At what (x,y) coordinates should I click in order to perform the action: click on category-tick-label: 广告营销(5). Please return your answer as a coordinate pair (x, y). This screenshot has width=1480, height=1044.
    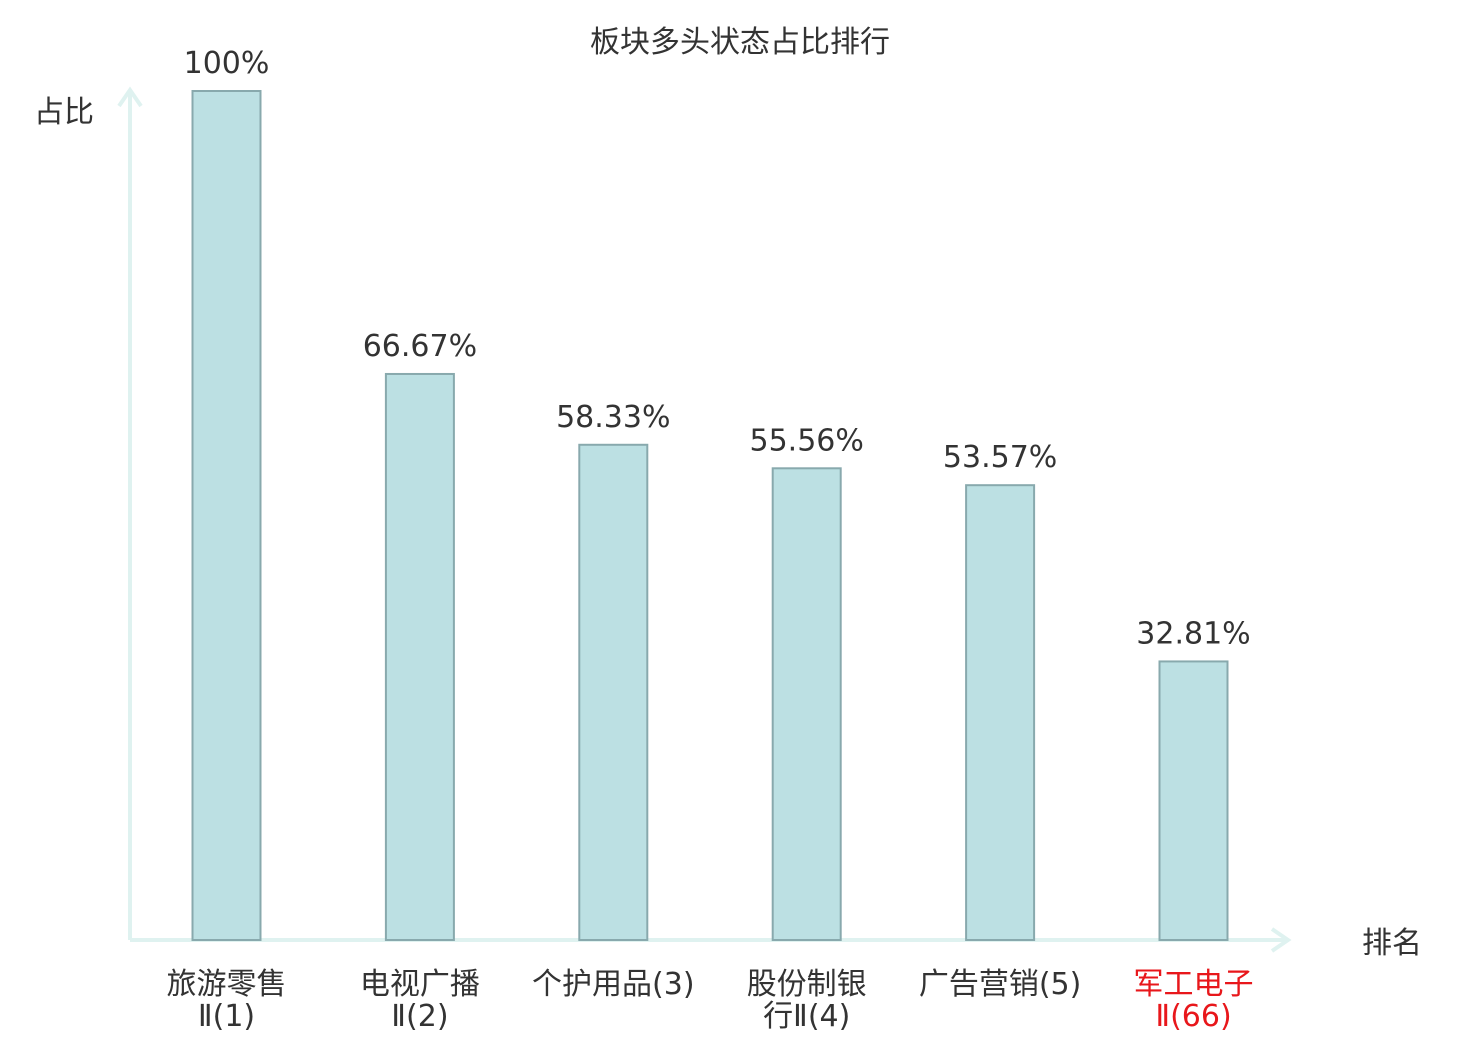
    Looking at the image, I should click on (1000, 984).